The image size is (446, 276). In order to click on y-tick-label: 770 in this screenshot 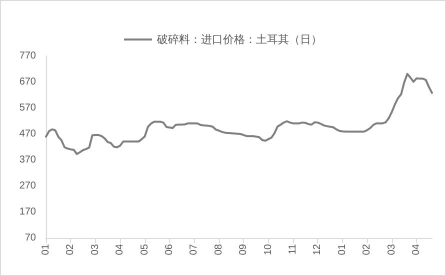, I will do `click(27, 56)`.